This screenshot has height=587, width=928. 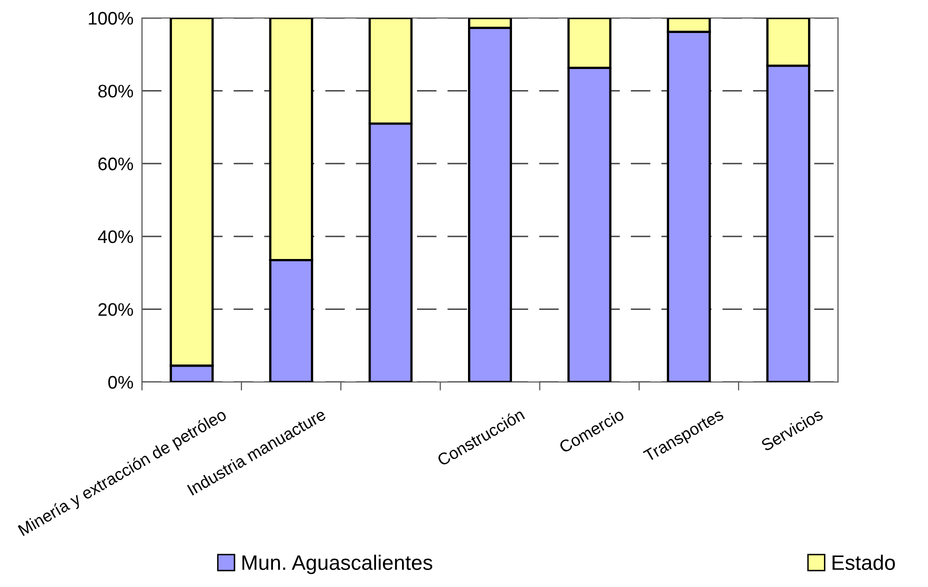 What do you see at coordinates (116, 309) in the screenshot?
I see `y-tick-label: 20%` at bounding box center [116, 309].